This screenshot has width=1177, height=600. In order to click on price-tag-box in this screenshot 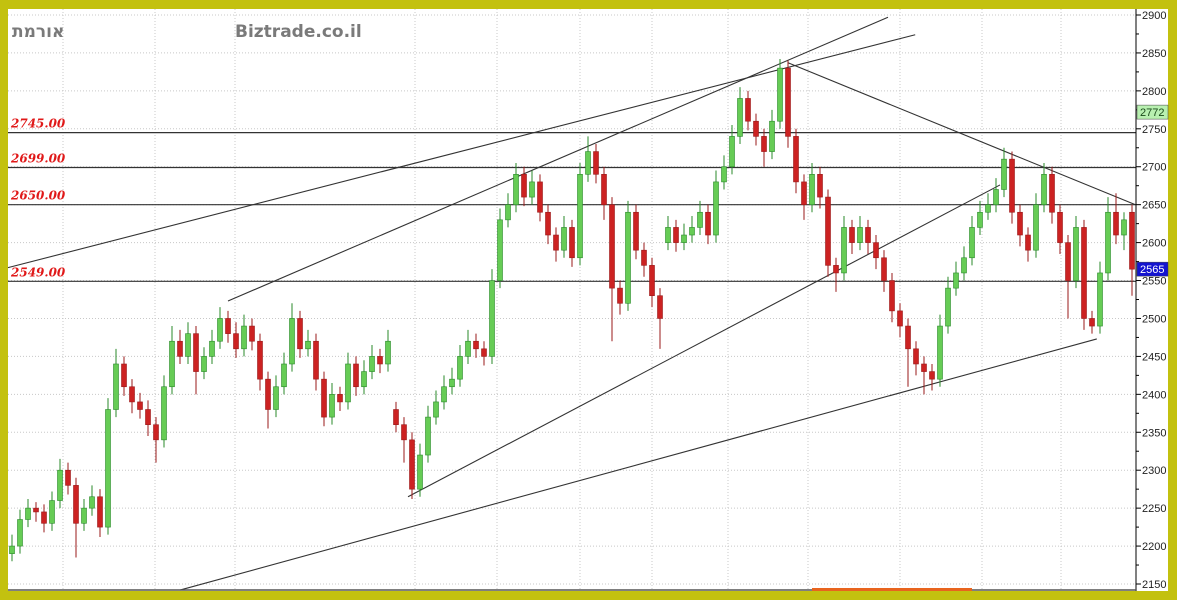, I will do `click(1152, 112)`.